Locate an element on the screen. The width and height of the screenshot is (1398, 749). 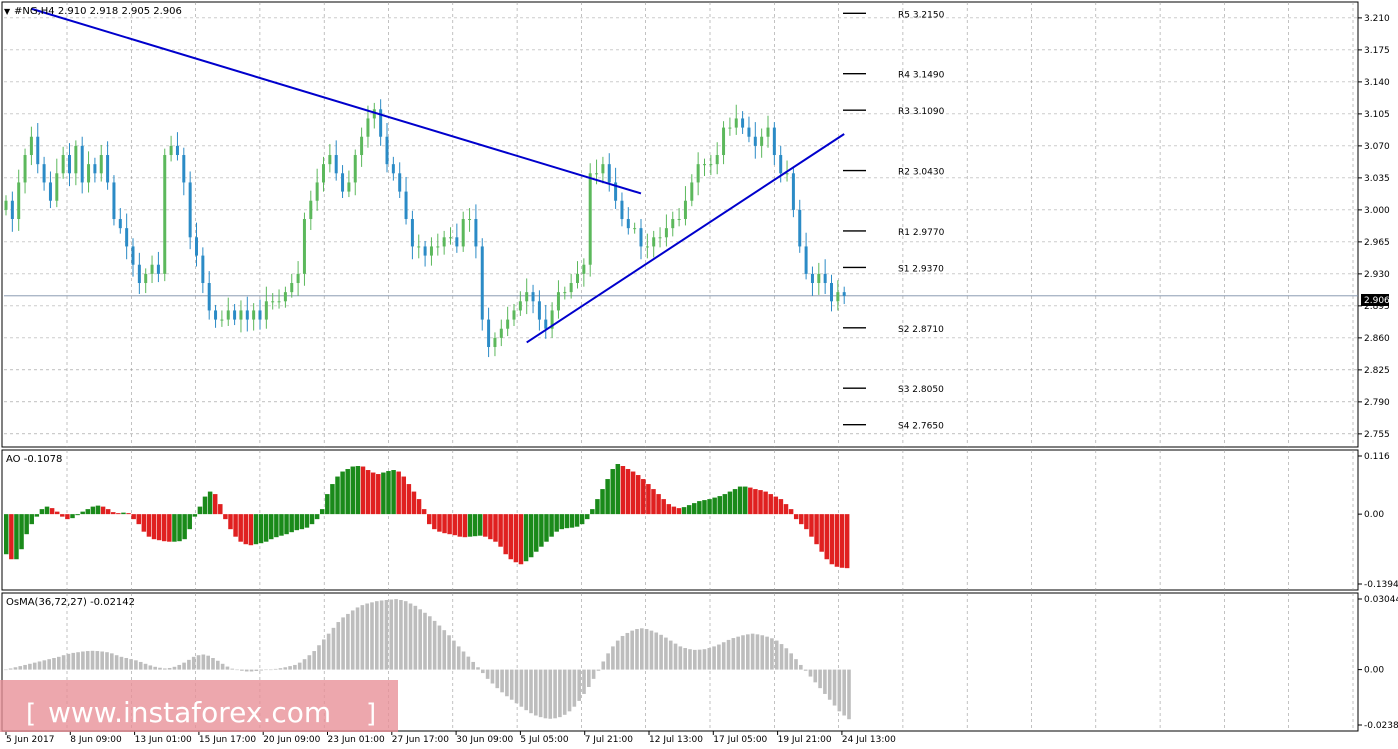
menu-triangle-icon: ▼ is located at coordinates (7, 11).